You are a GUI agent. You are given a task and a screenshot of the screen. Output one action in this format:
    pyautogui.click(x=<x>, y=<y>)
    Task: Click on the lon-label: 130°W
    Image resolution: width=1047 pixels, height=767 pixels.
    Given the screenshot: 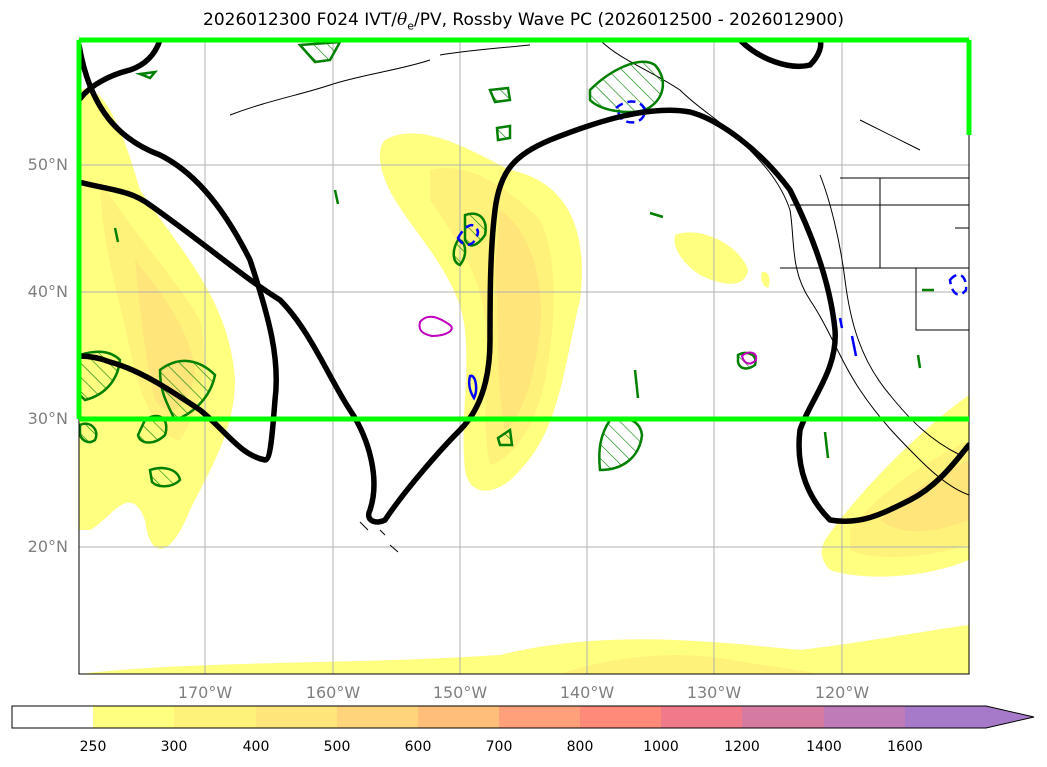 What is the action you would take?
    pyautogui.click(x=714, y=692)
    